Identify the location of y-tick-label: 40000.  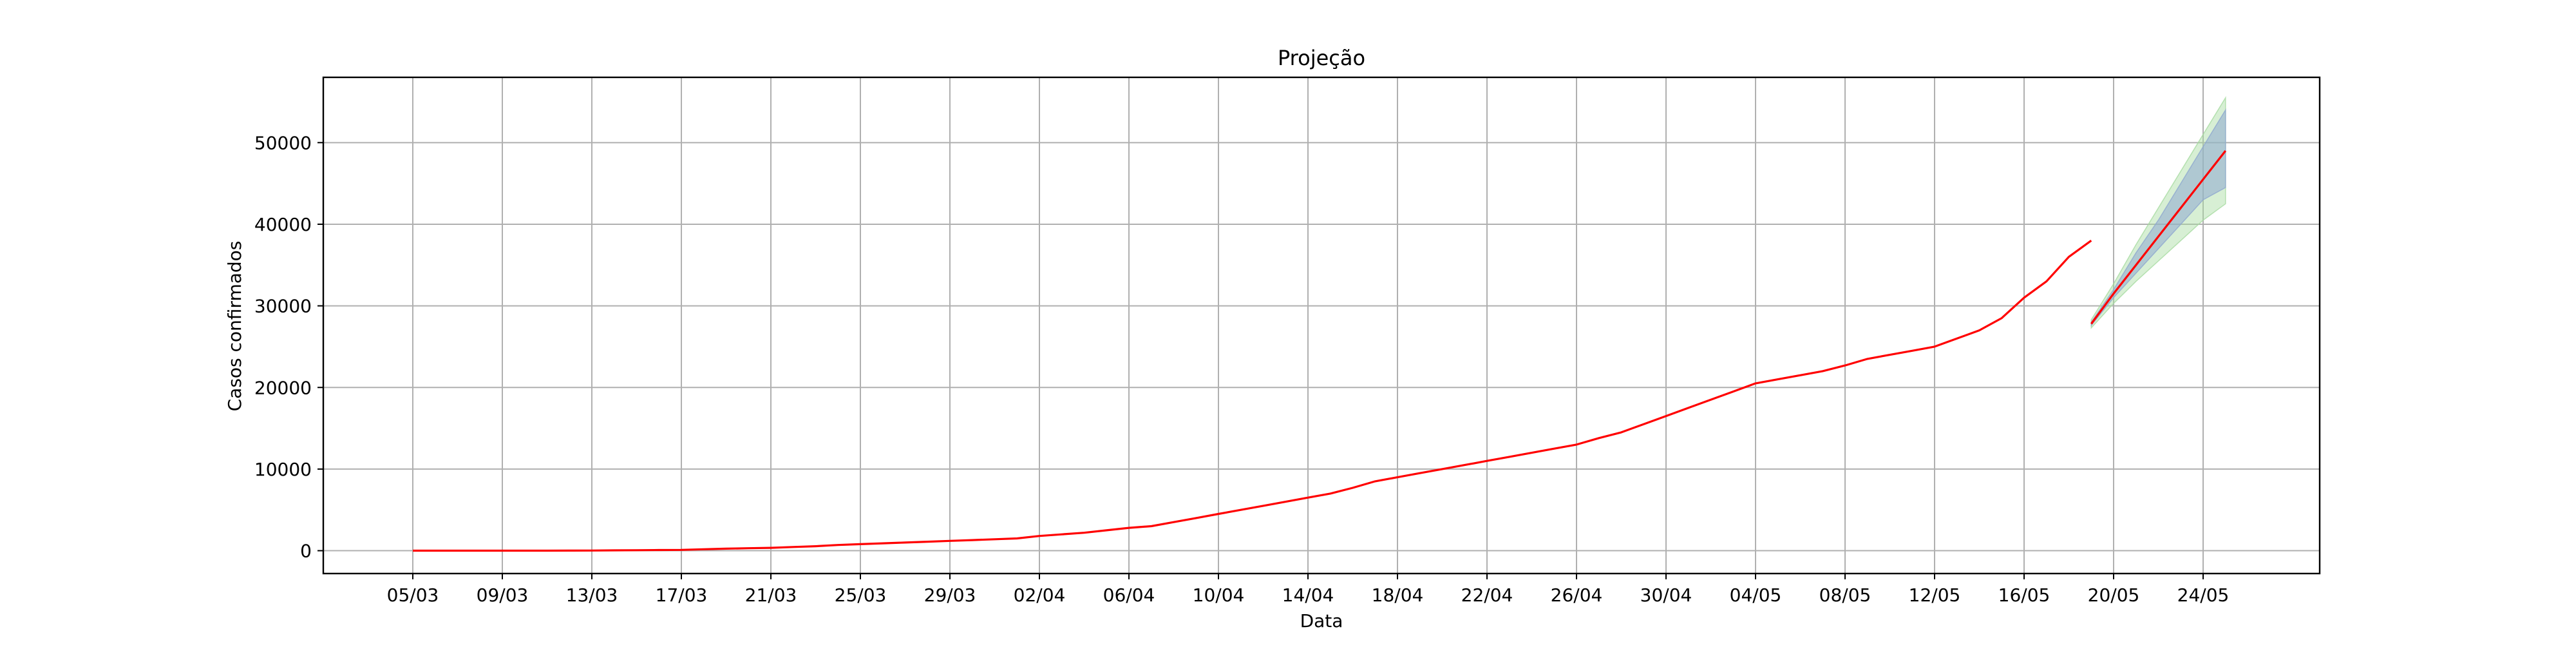
(283, 224).